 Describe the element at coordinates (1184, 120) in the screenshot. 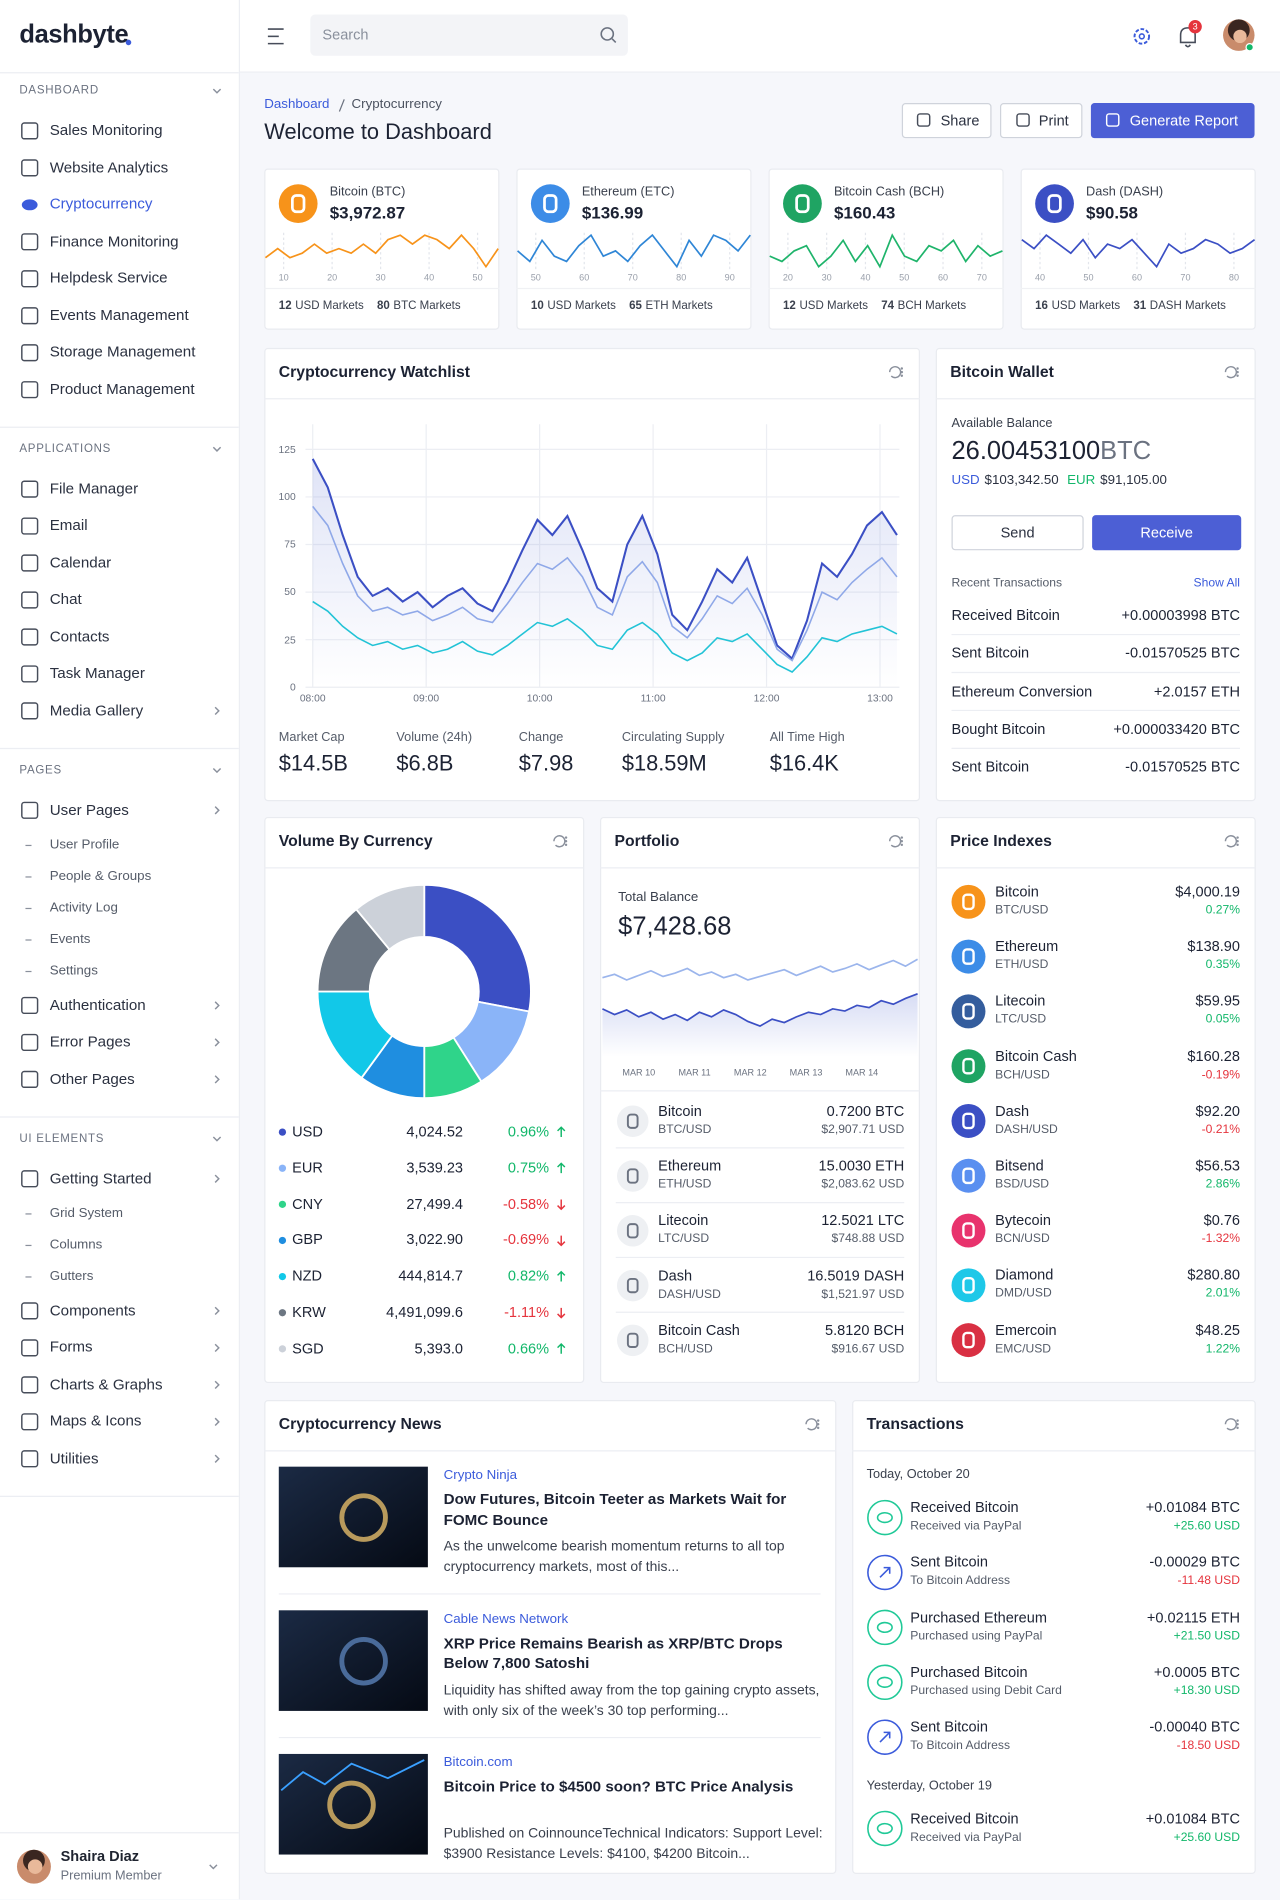

I see `action-label: Generate Report` at that location.